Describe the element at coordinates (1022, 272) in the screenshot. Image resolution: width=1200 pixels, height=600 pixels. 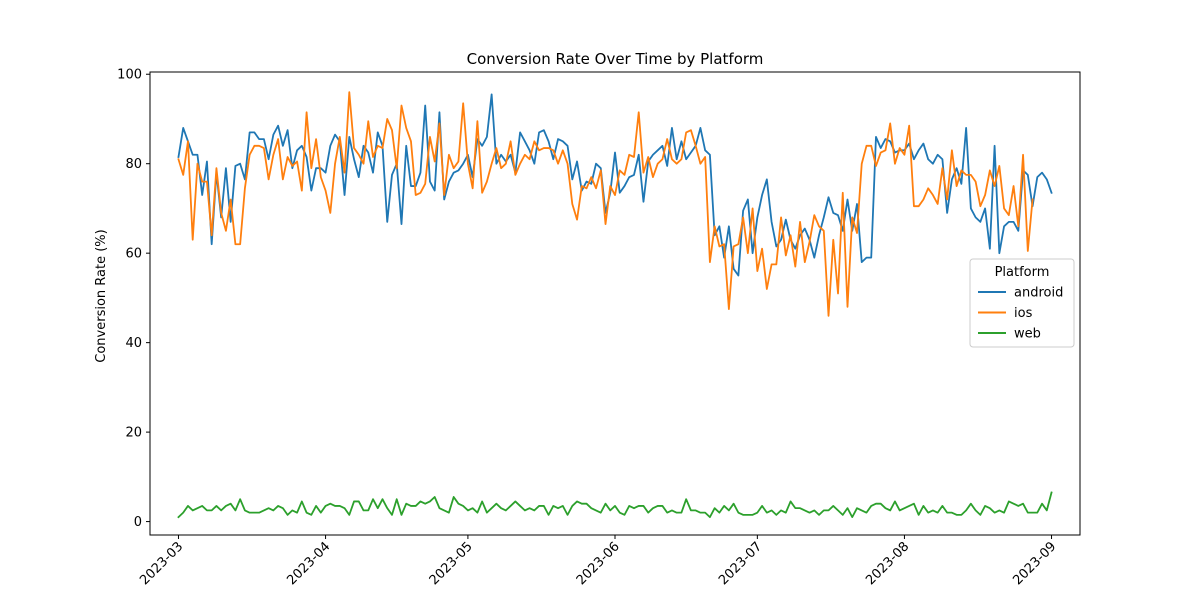
I see `legend-title: Platform` at that location.